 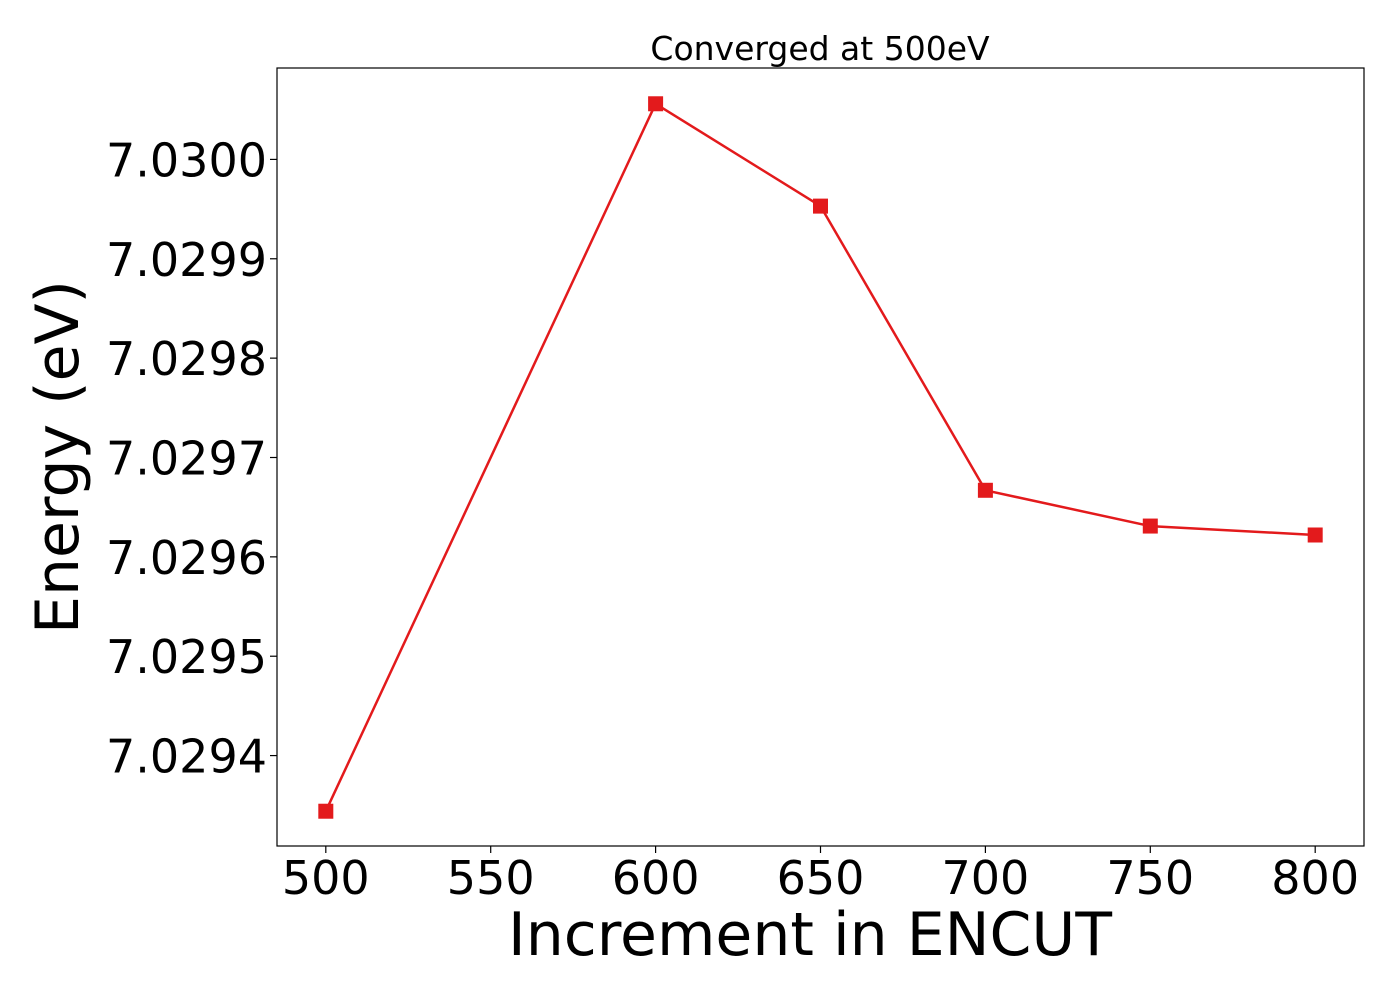 I want to click on x-axis-ticks: 500 550 600 650 700 750 800, so click(x=820, y=875).